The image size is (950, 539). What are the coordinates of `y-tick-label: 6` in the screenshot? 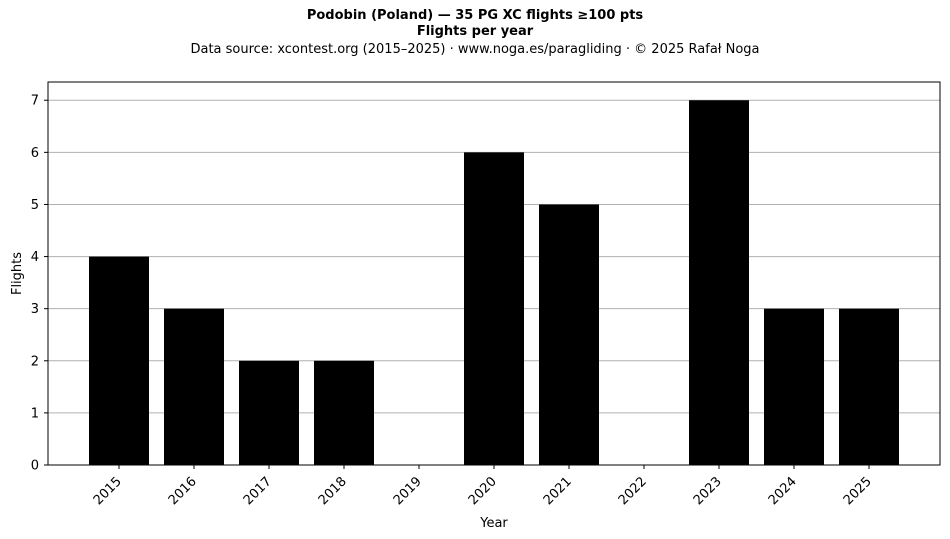 It's located at (35, 153).